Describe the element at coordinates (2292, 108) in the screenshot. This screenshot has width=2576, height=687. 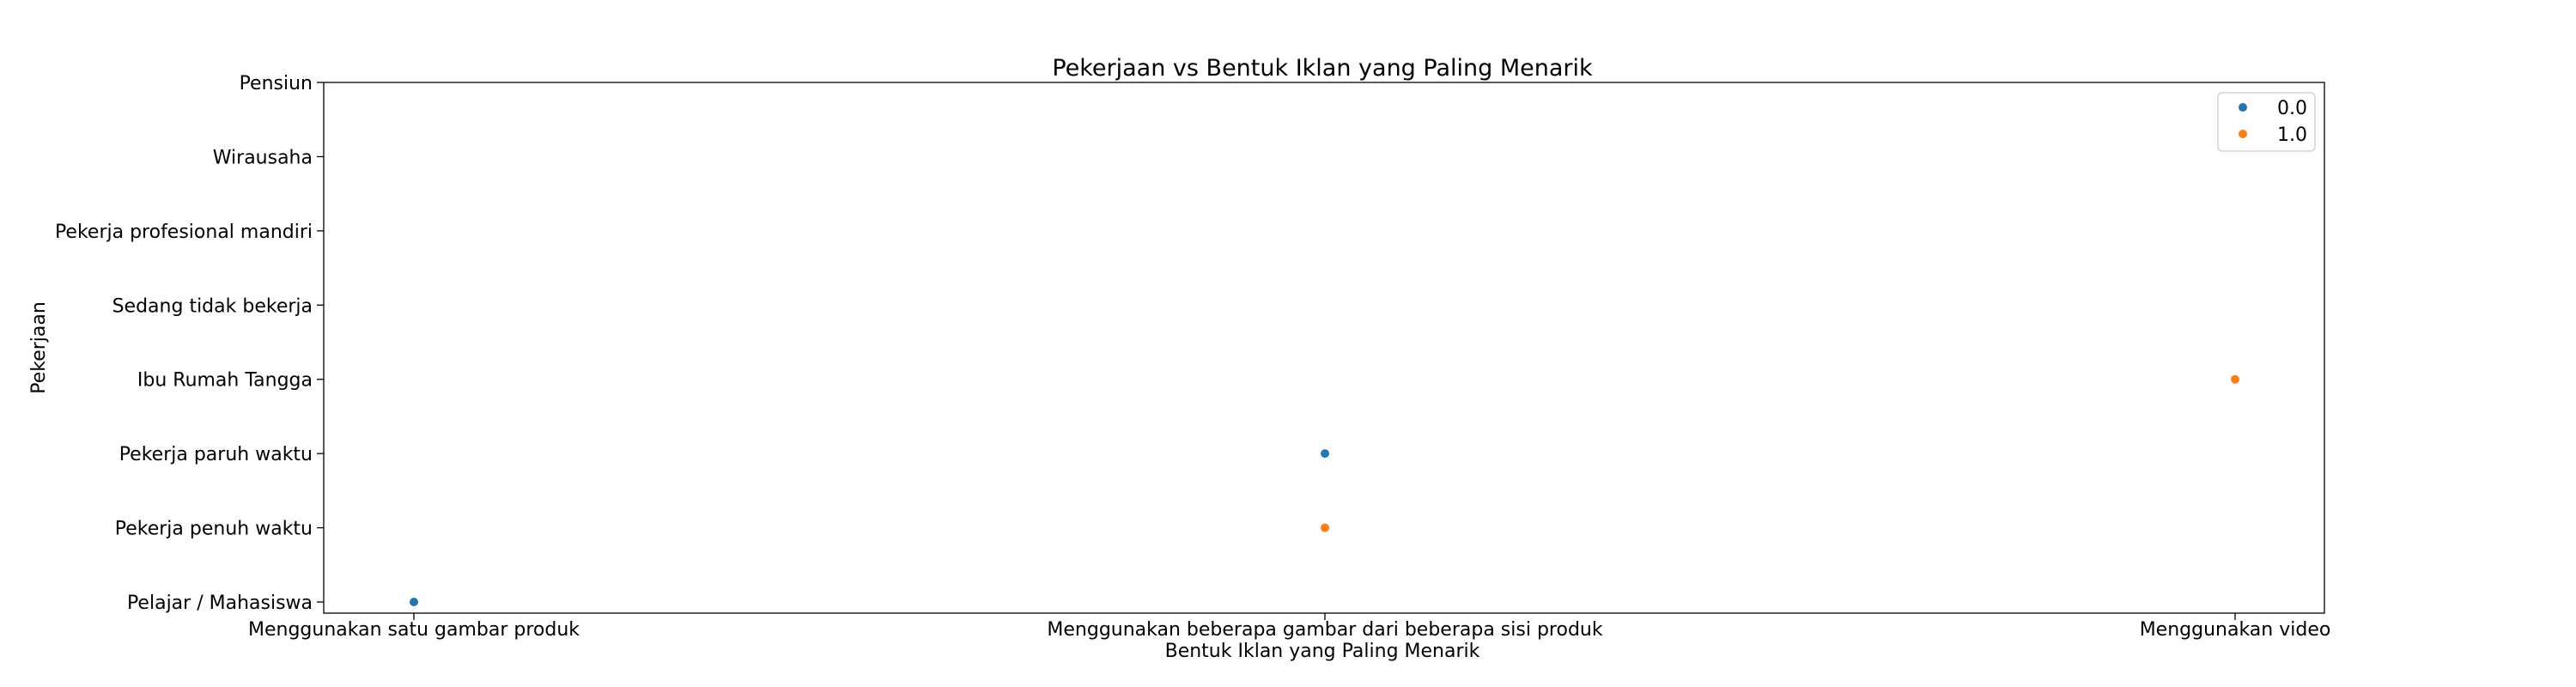
I see `legend-entry-label: 0.0` at that location.